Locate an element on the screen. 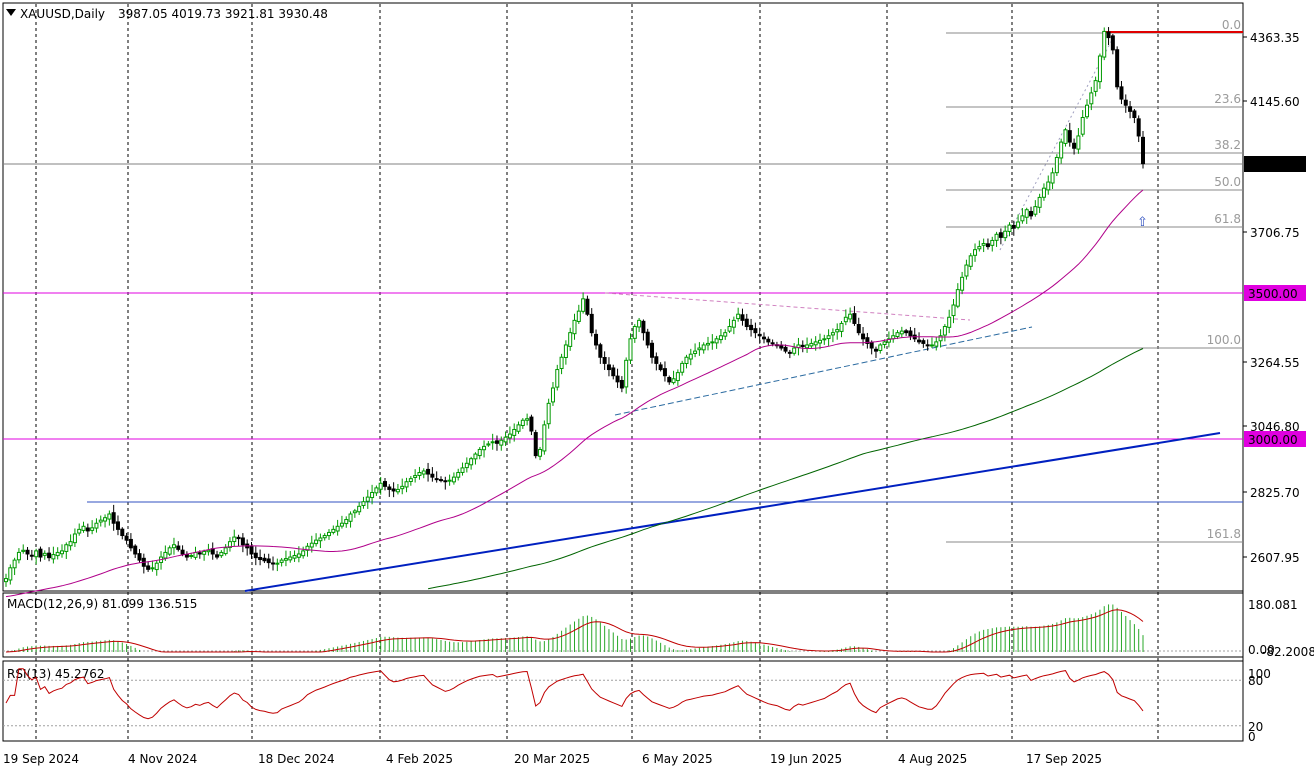 Image resolution: width=1314 pixels, height=771 pixels. fib-level-label: 50.0 is located at coordinates (1227, 182).